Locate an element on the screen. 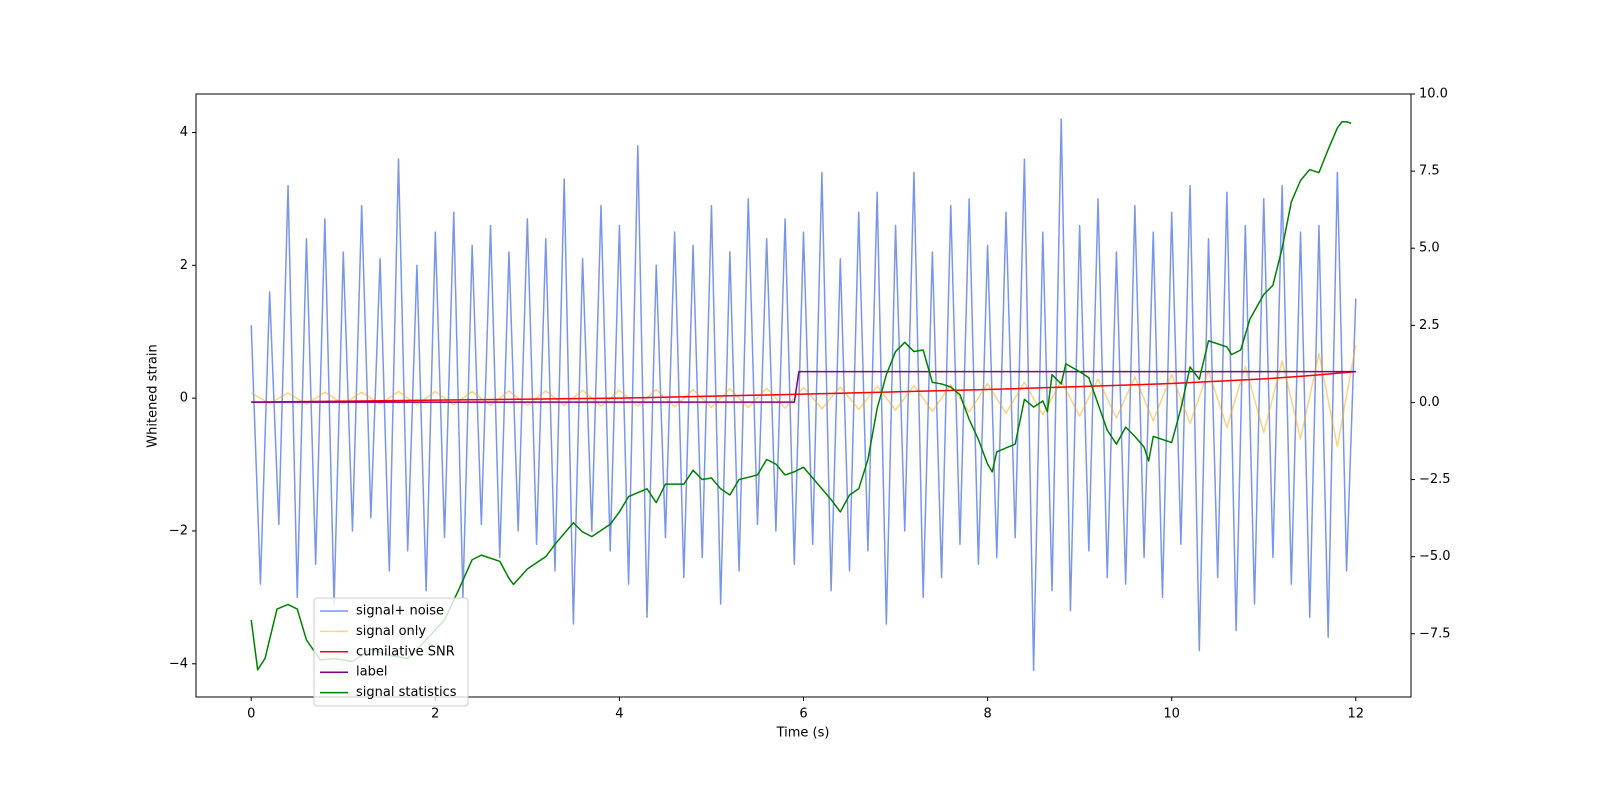  y2-tick-label: 7.5 is located at coordinates (1429, 171).